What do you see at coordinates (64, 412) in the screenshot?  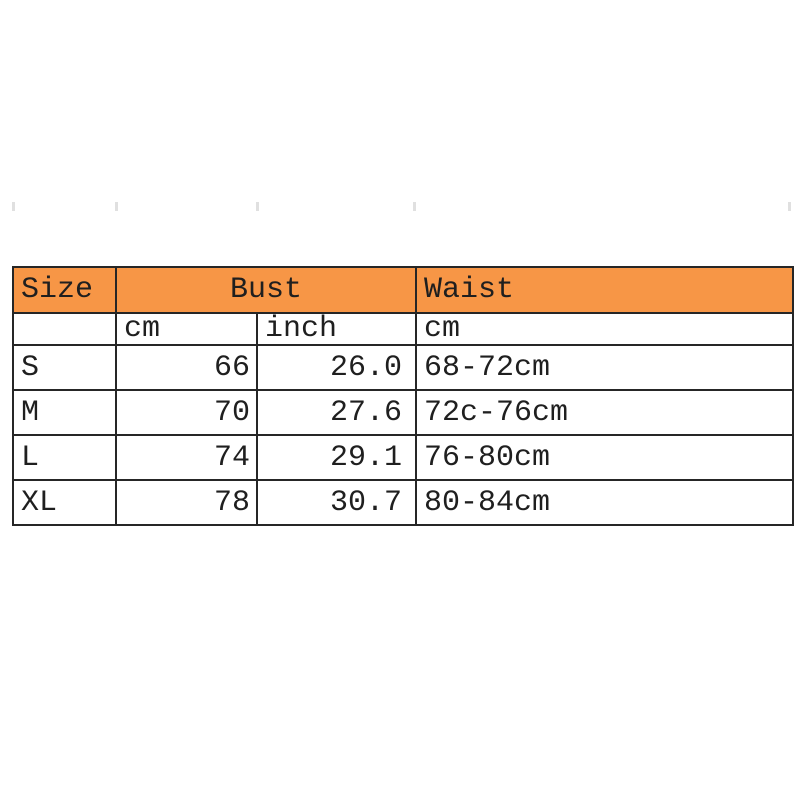 I see `cell-size: M` at bounding box center [64, 412].